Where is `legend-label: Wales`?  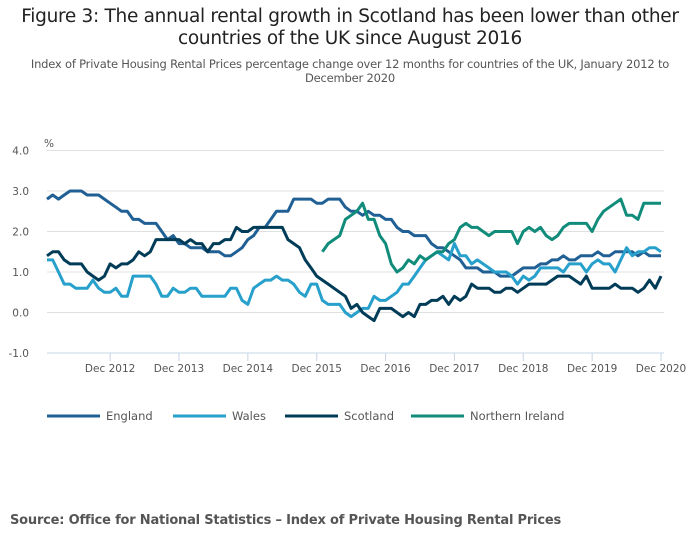
legend-label: Wales is located at coordinates (249, 416).